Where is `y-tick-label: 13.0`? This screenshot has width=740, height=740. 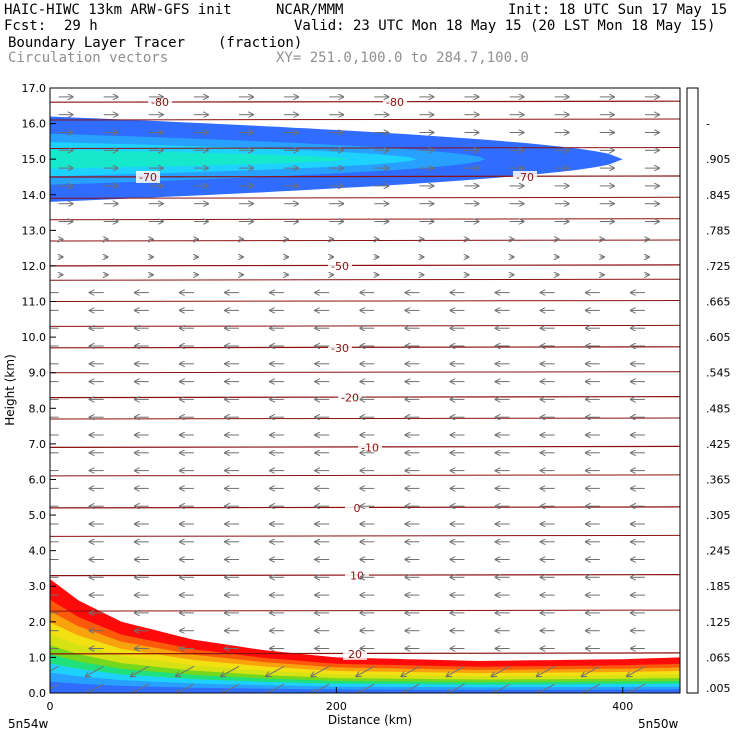
y-tick-label: 13.0 is located at coordinates (34, 230).